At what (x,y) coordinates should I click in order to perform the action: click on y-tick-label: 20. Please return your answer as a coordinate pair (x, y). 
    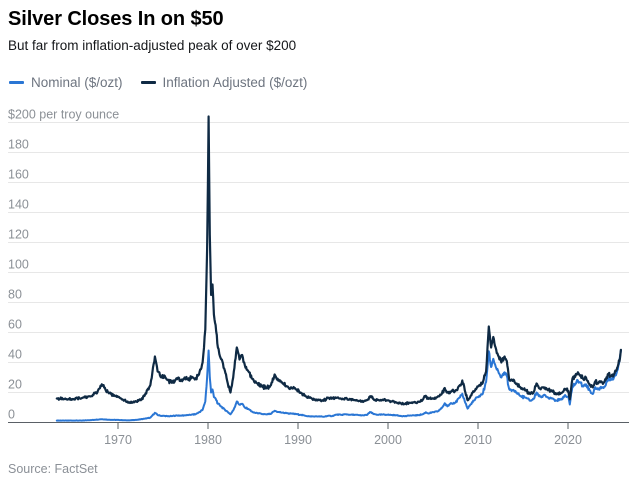
    Looking at the image, I should click on (15, 385).